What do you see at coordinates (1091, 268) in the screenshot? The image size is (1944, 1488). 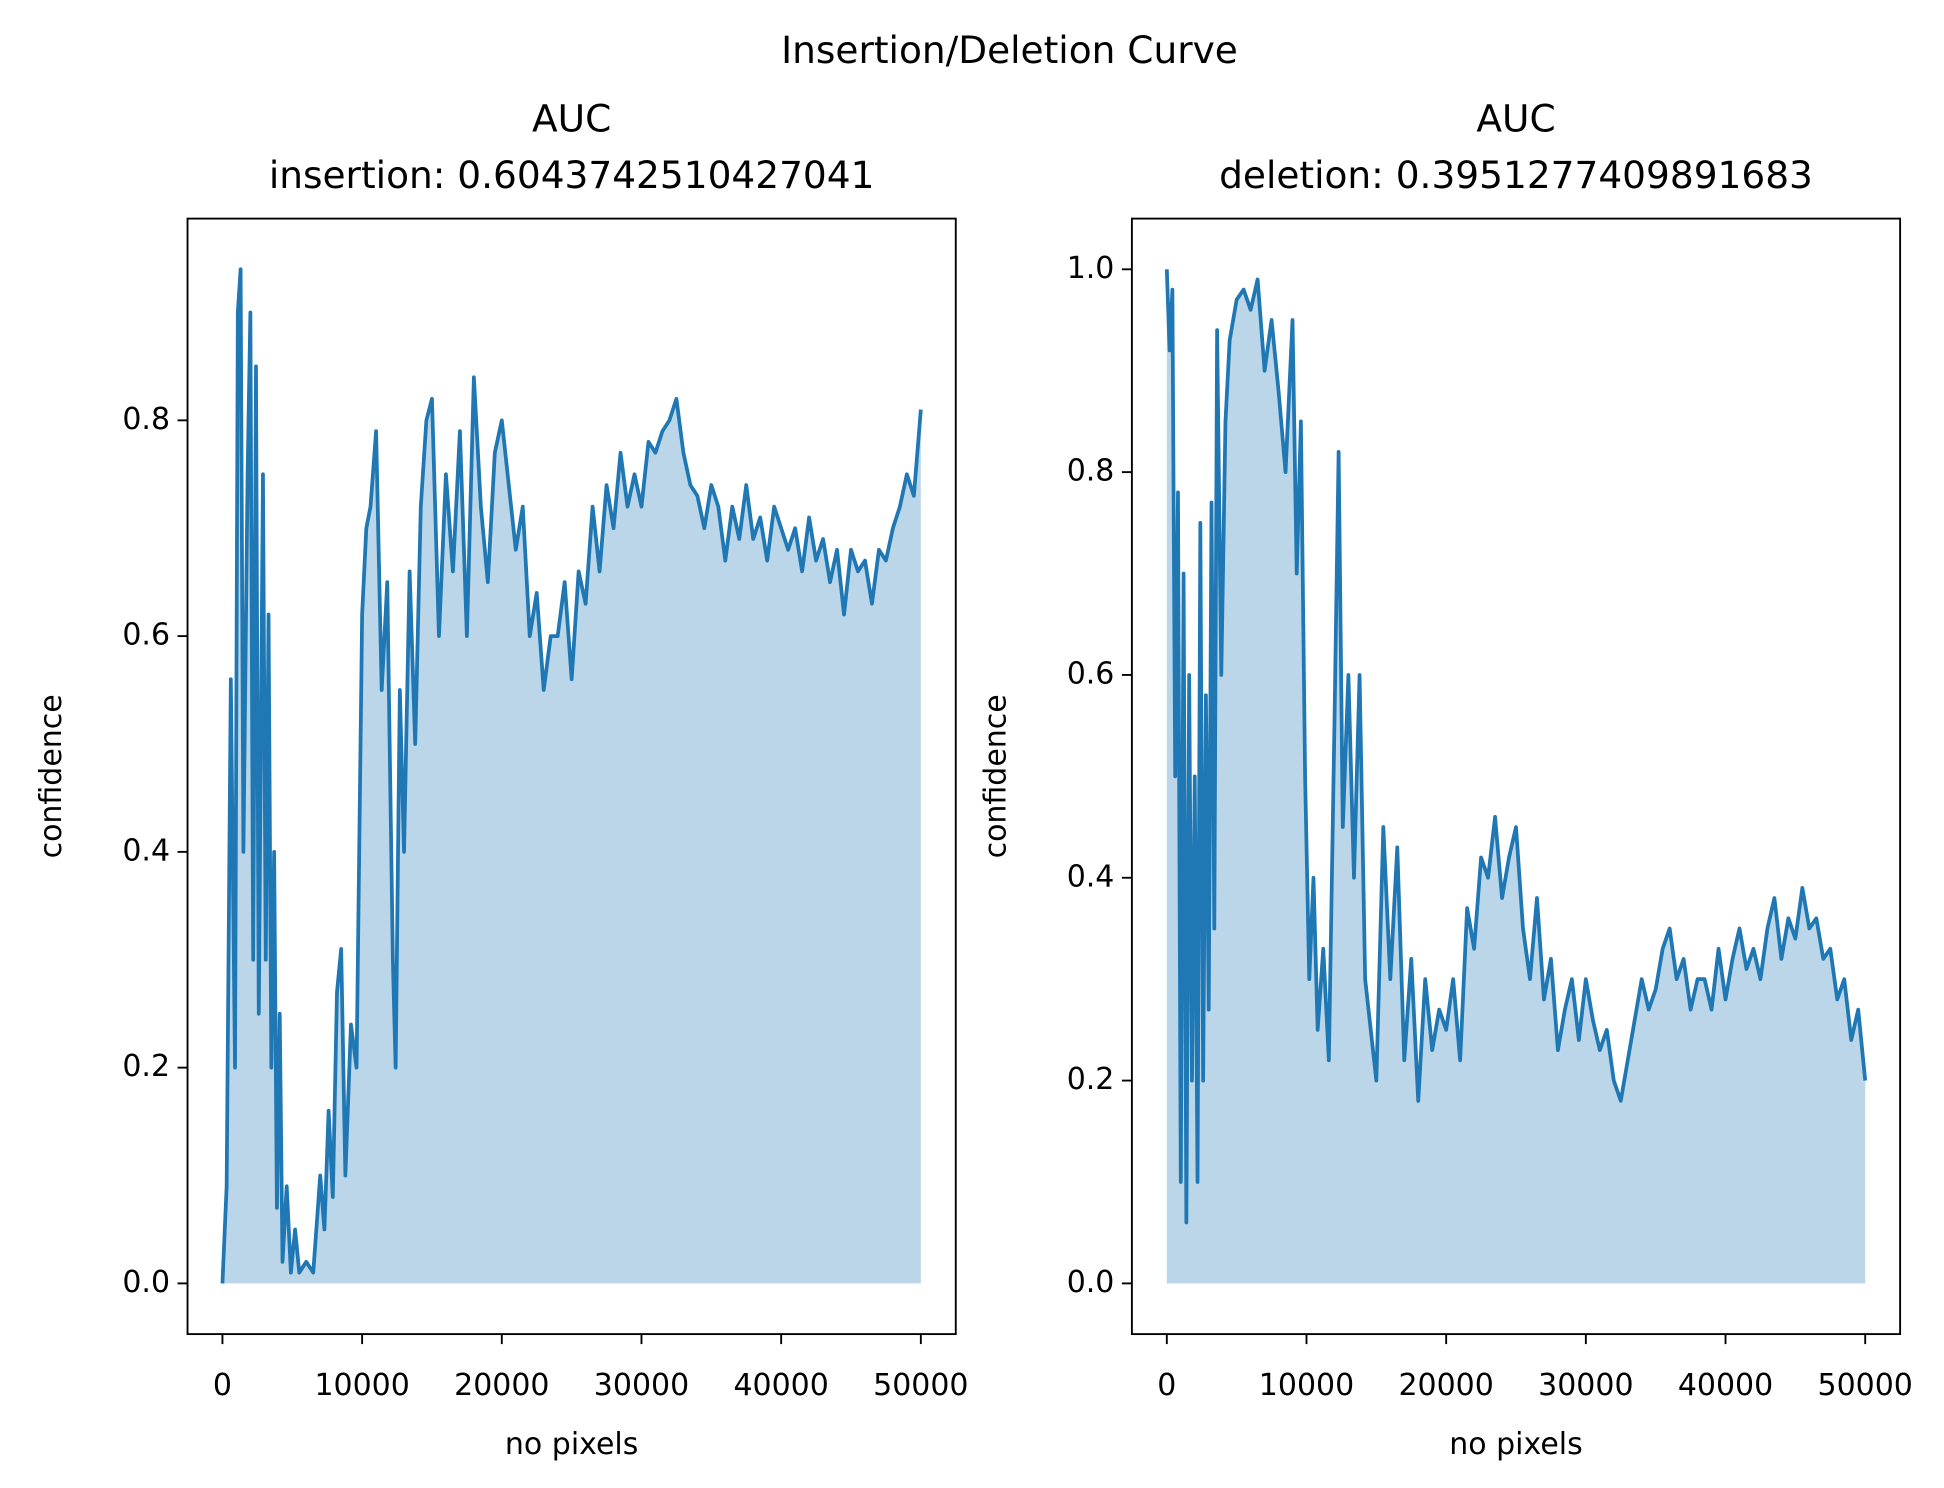 I see `y-tick-label: 1.0` at bounding box center [1091, 268].